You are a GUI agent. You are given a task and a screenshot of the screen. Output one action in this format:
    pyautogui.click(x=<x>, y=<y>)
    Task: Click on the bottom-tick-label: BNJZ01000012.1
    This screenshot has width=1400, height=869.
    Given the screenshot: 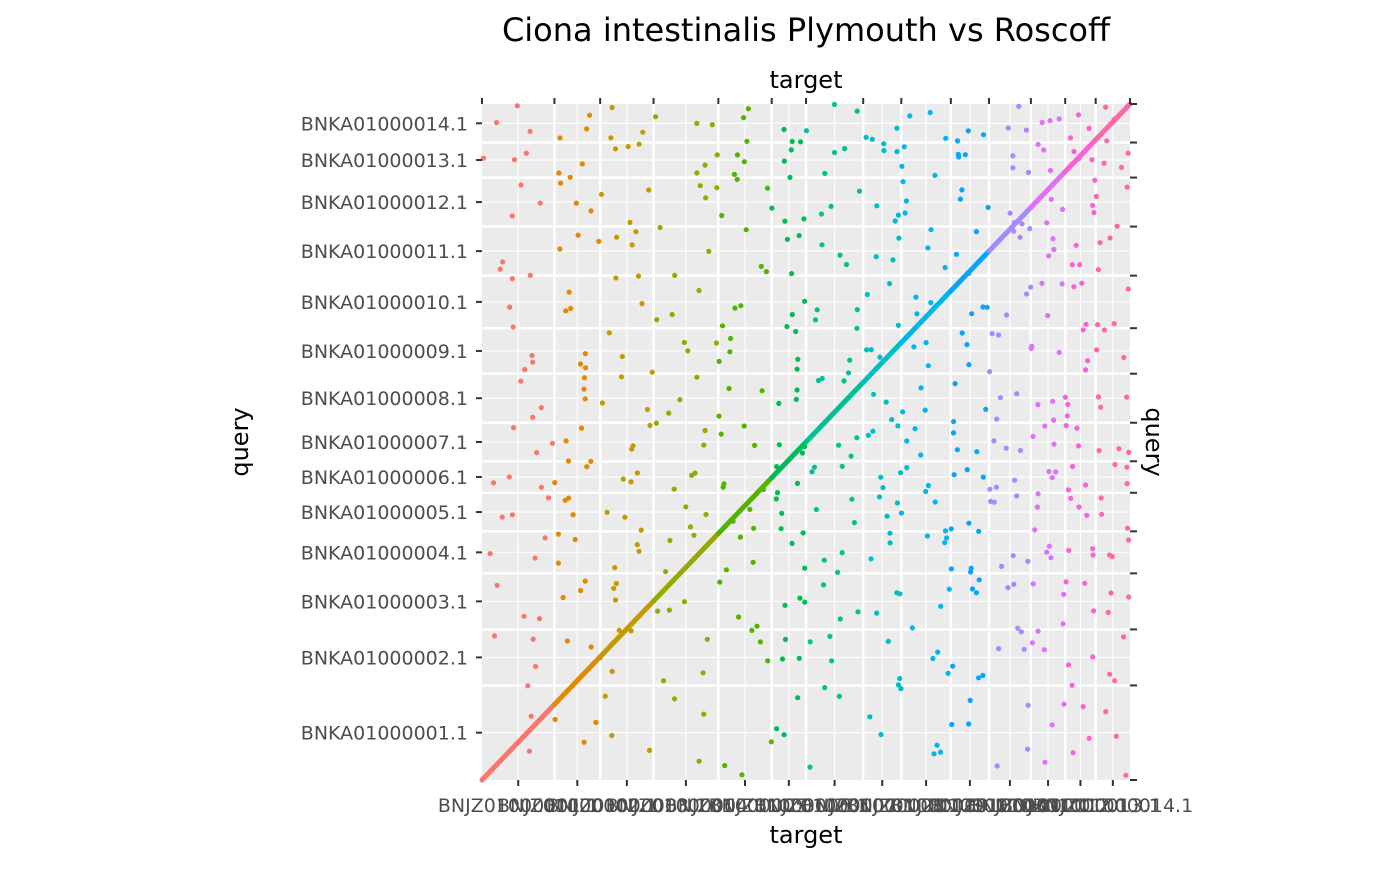 What is the action you would take?
    pyautogui.click(x=1048, y=806)
    